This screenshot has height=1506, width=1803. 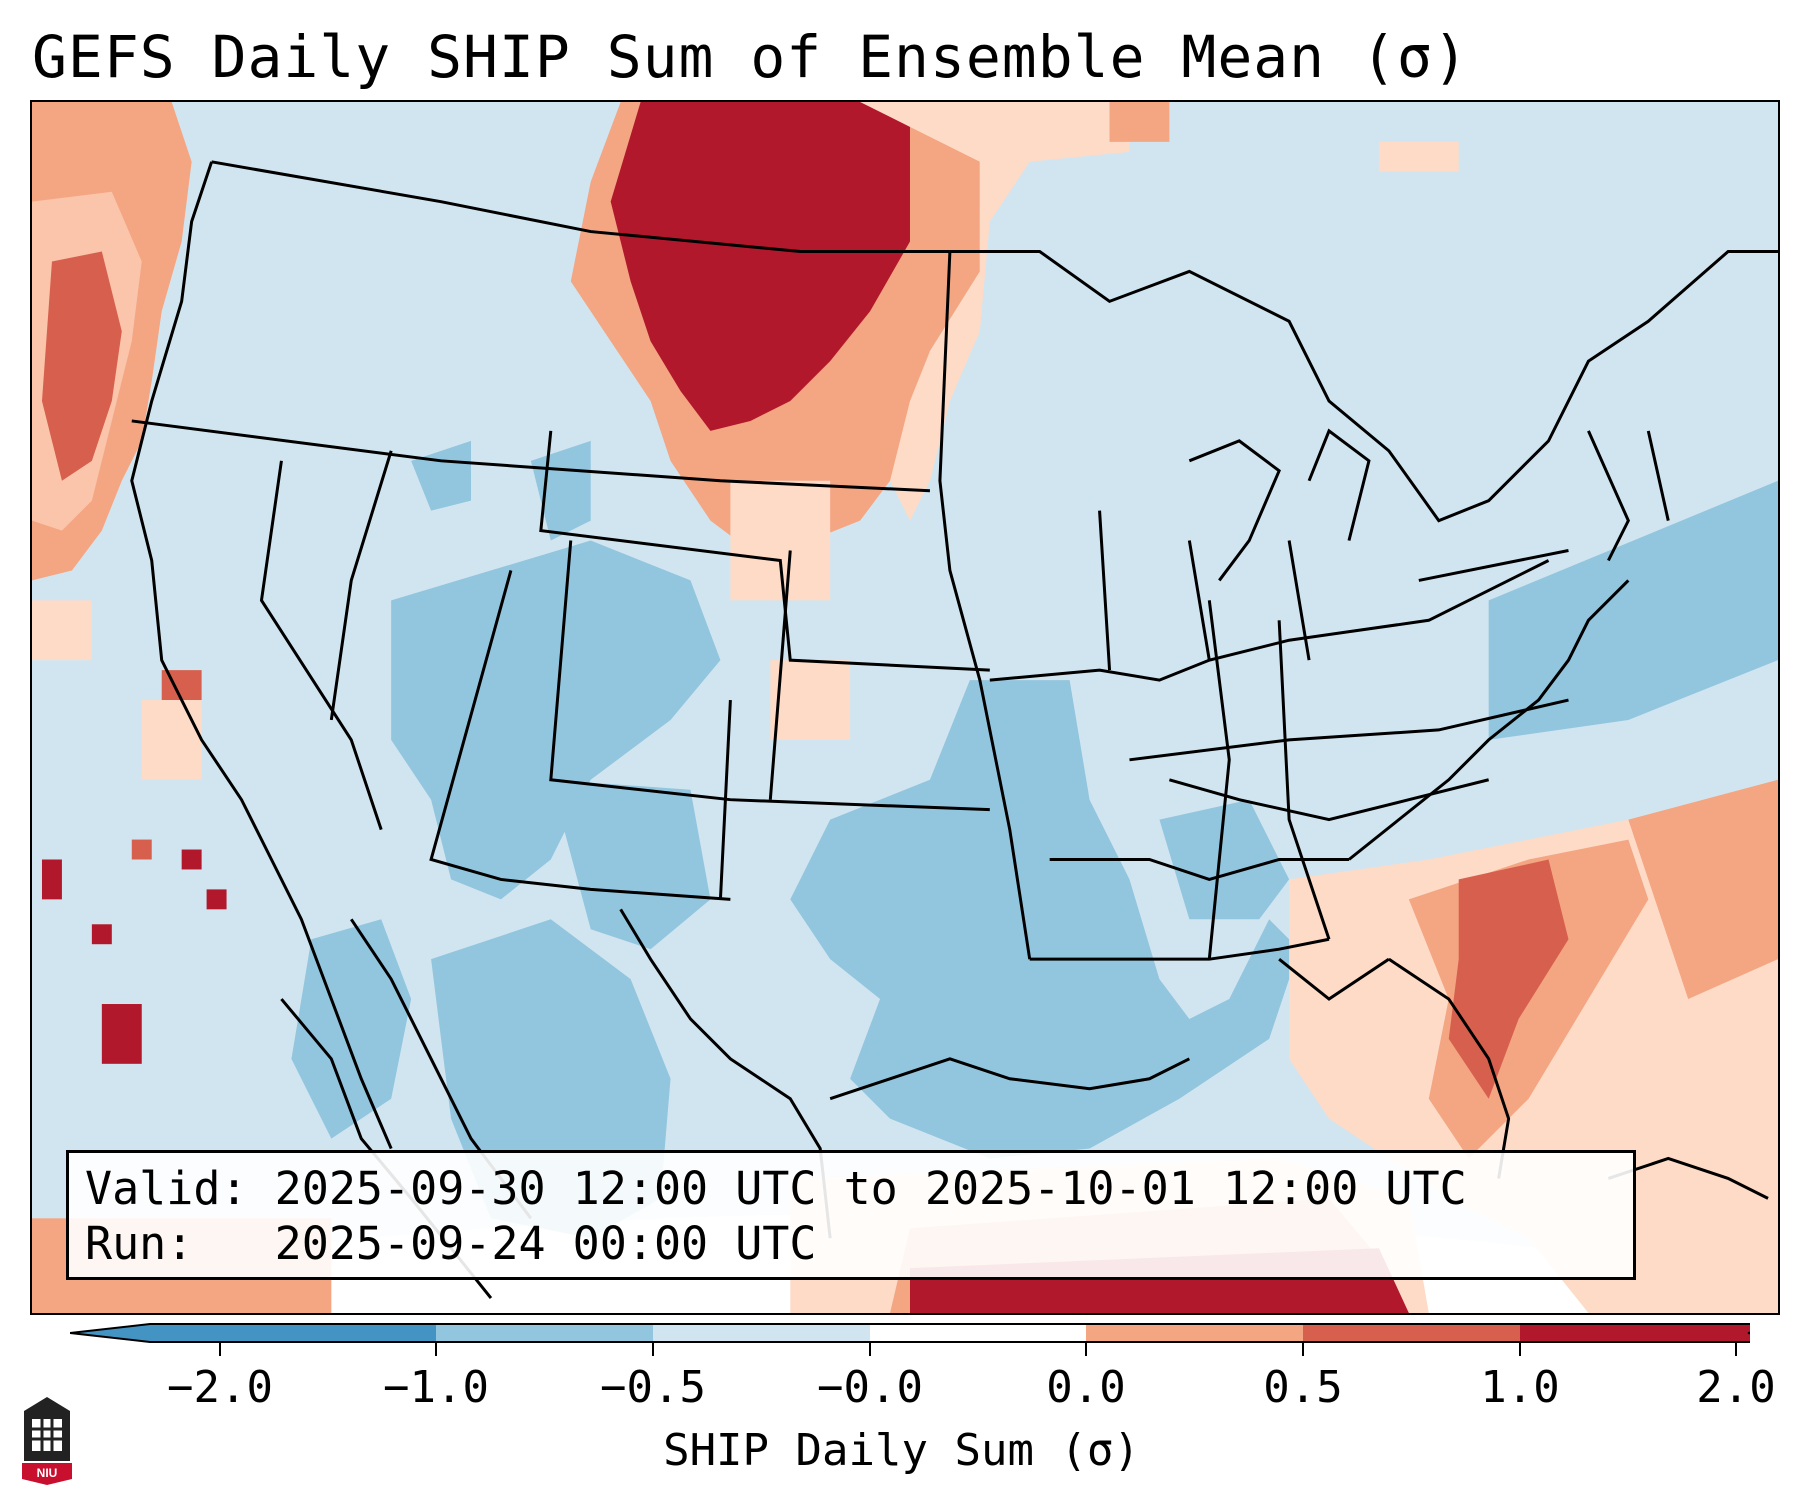 I want to click on colorbar-tick-label: 2.0, so click(x=1736, y=1387).